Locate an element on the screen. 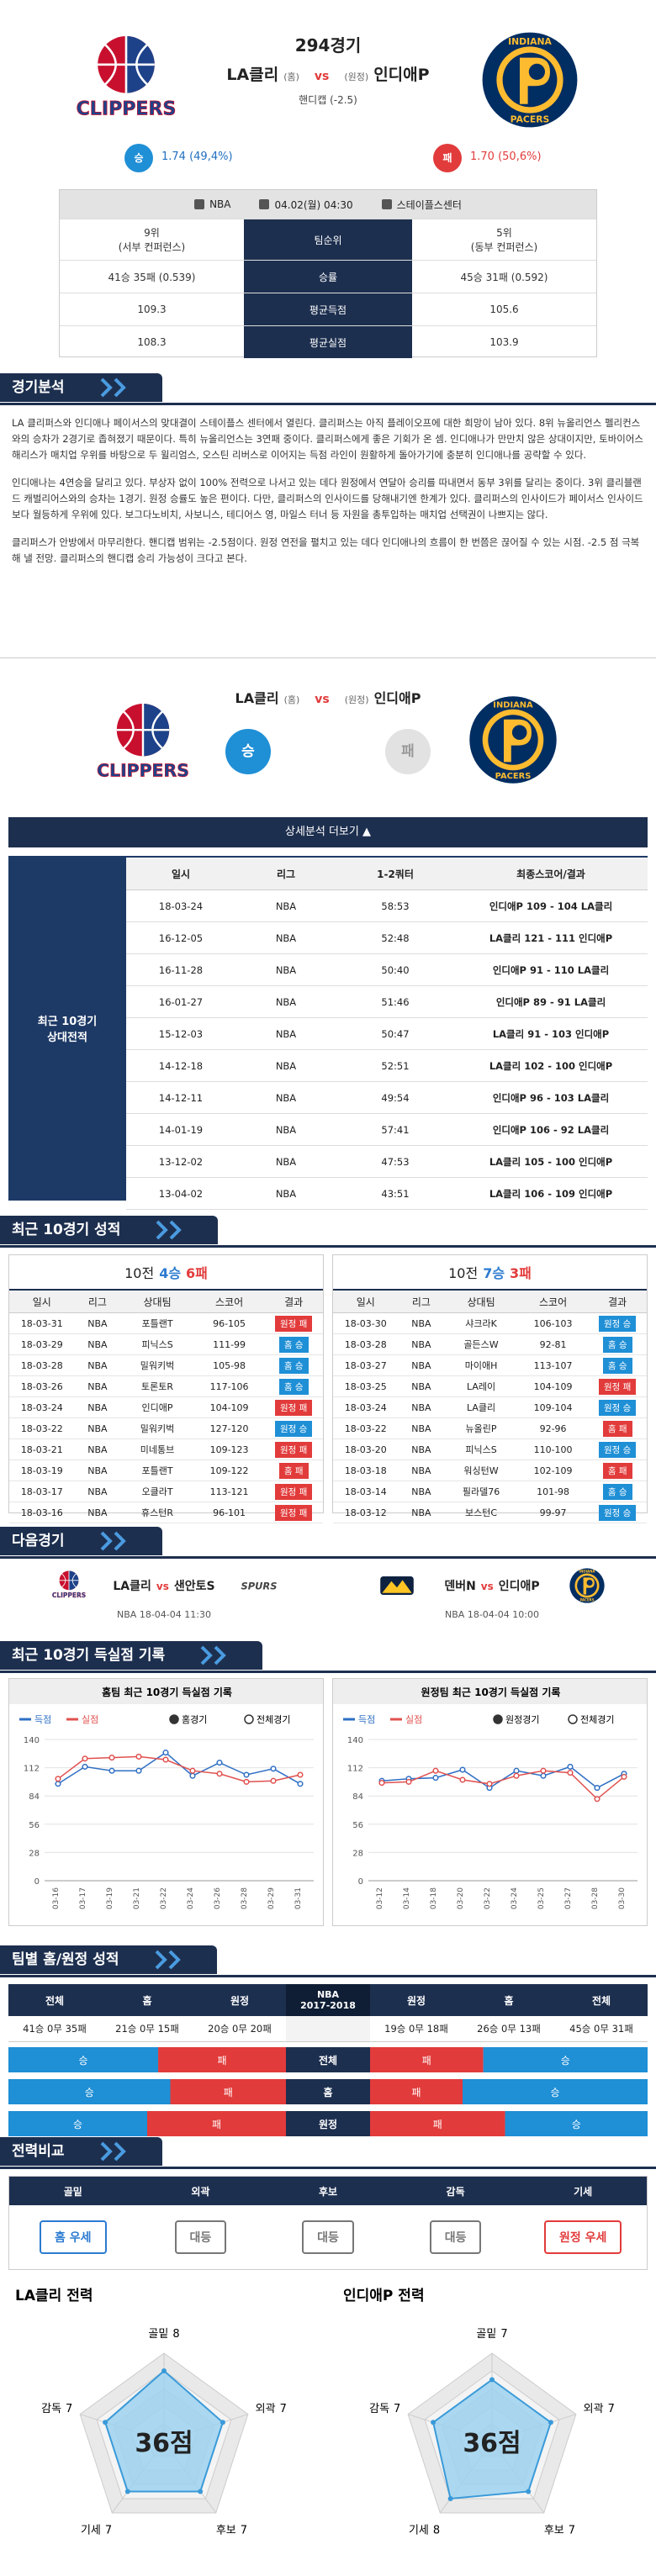 This screenshot has width=656, height=2576. info-header: NBA 04.02(월) 04:30 스테이플스센터 is located at coordinates (328, 204).